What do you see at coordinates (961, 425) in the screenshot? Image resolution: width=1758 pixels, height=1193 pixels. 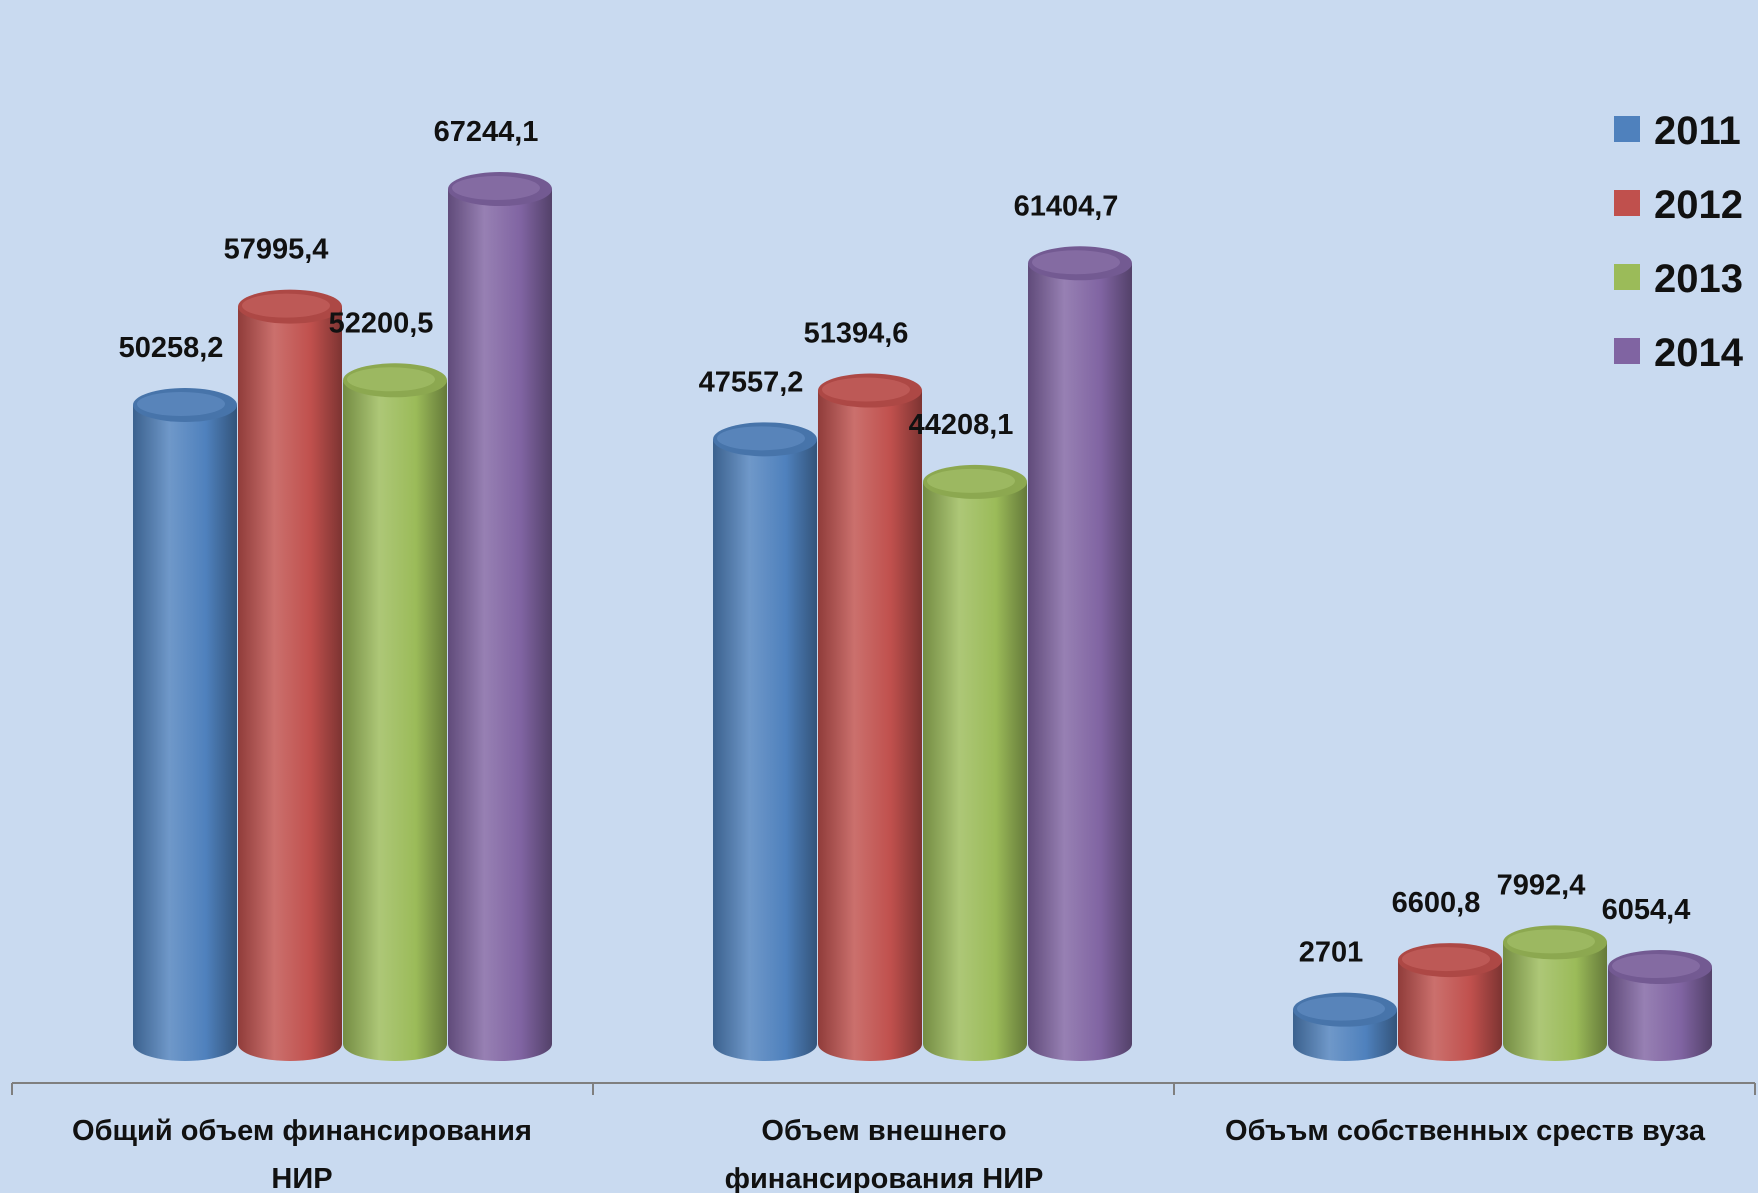 I see `data-label: 44208,1` at bounding box center [961, 425].